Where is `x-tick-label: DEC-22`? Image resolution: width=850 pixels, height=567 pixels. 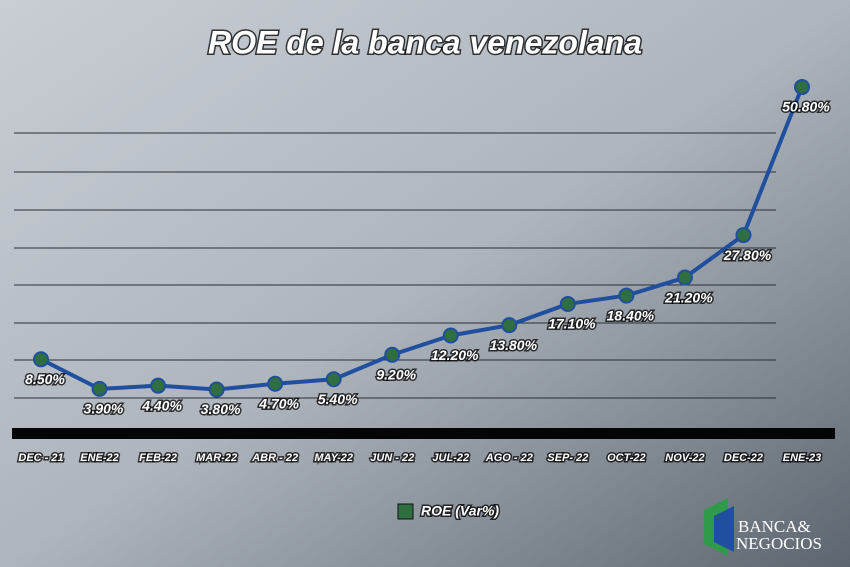 x-tick-label: DEC-22 is located at coordinates (743, 458).